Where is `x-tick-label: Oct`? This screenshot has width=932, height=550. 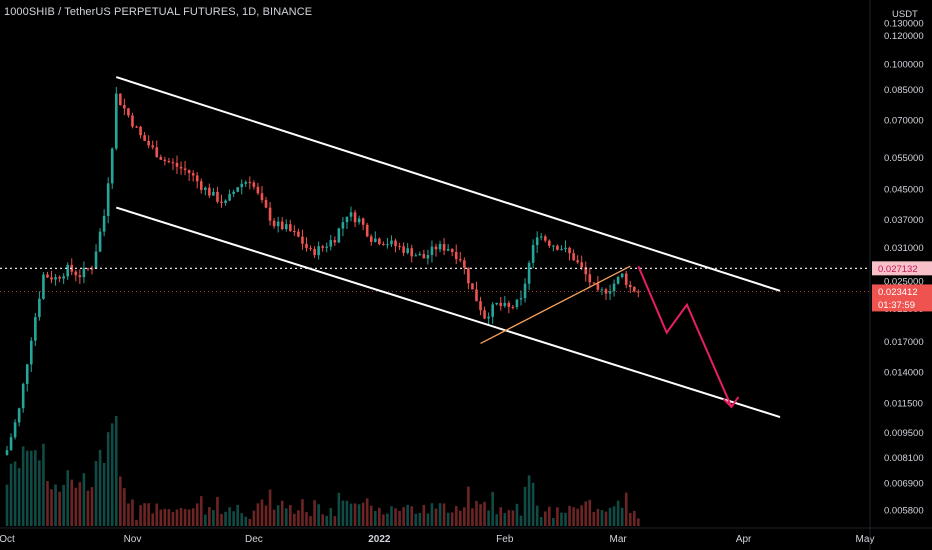
x-tick-label: Oct is located at coordinates (7, 539).